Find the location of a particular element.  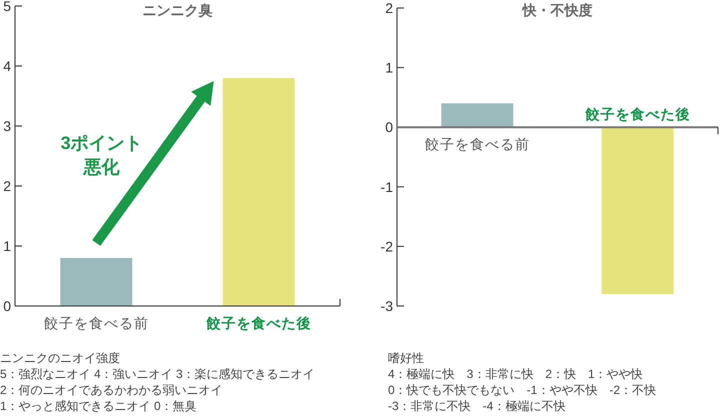

text: 嗜好性 4：極端に快 3：非常に快 2：快 1：やや快 0：快でも不快でもない -1：やや不快 -2：不快 -3：非常に不快 -4：極端に不快 is located at coordinates (522, 382).